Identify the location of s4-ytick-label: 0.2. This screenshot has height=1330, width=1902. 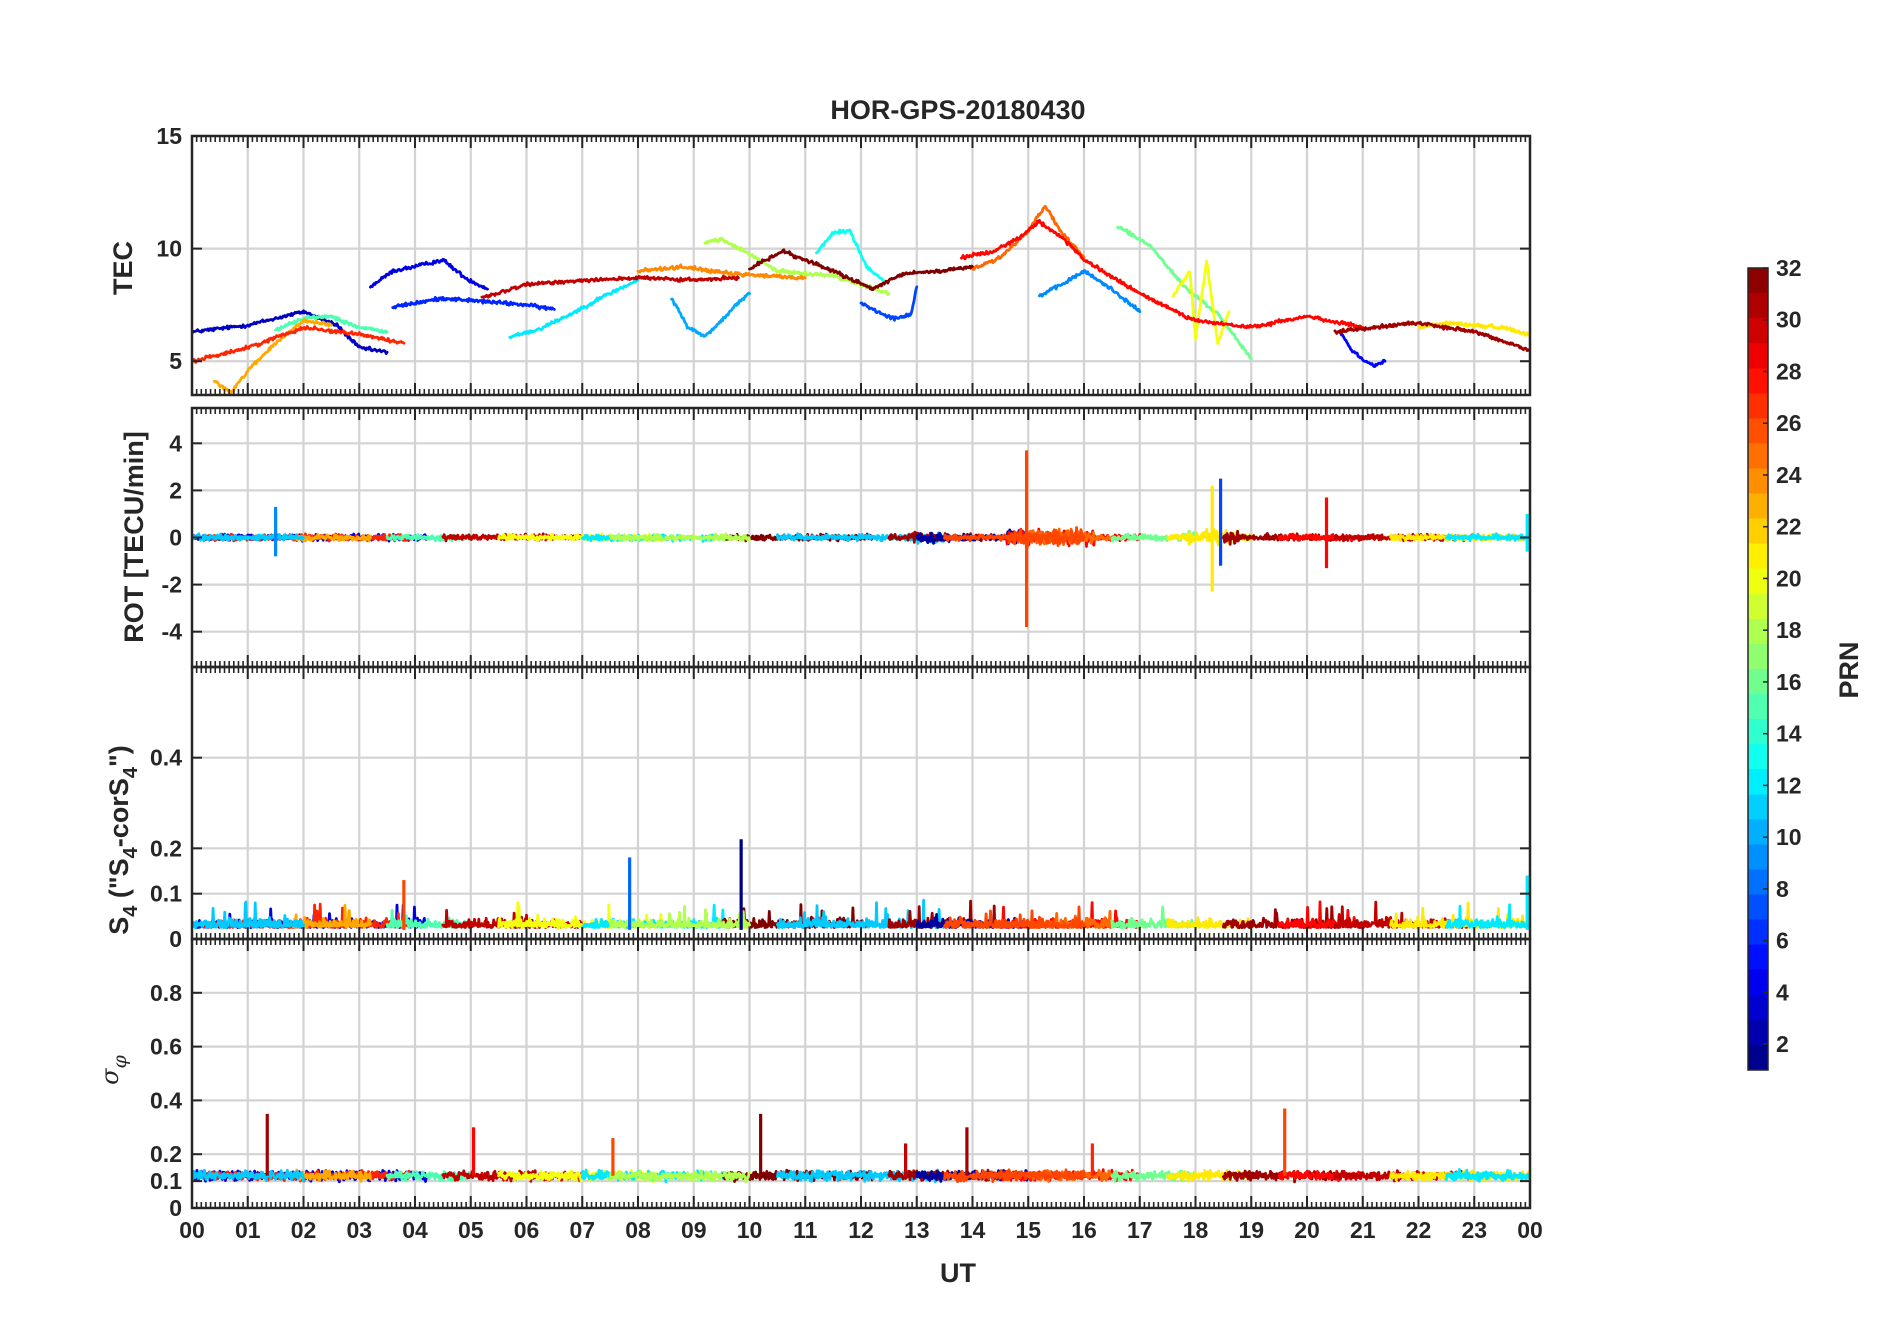
(166, 848).